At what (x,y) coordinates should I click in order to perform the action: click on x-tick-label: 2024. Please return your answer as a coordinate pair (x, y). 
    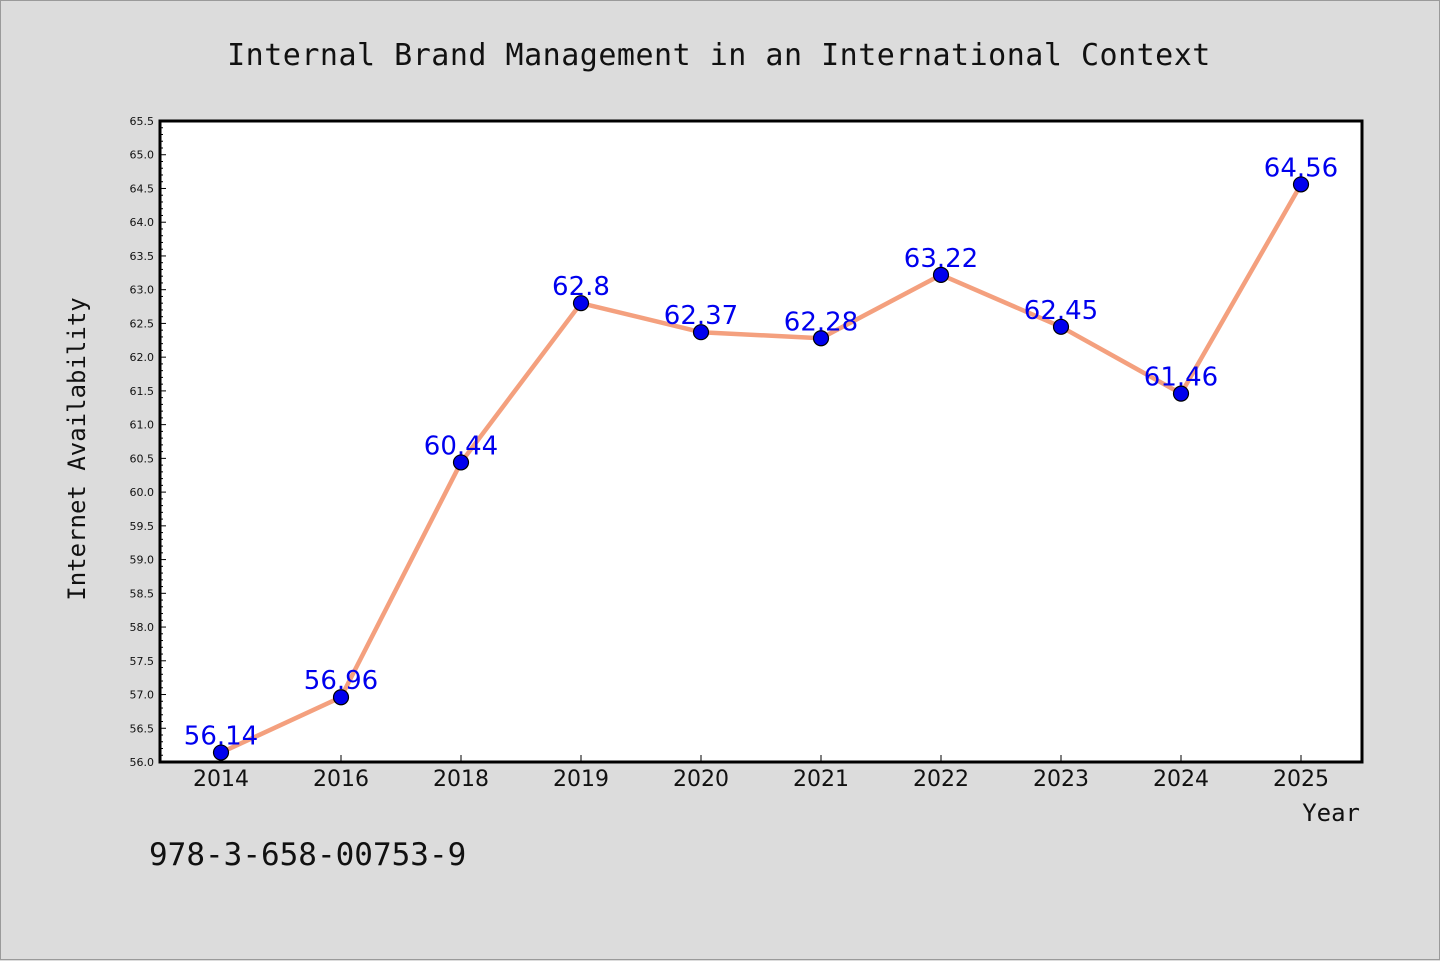
    Looking at the image, I should click on (1181, 779).